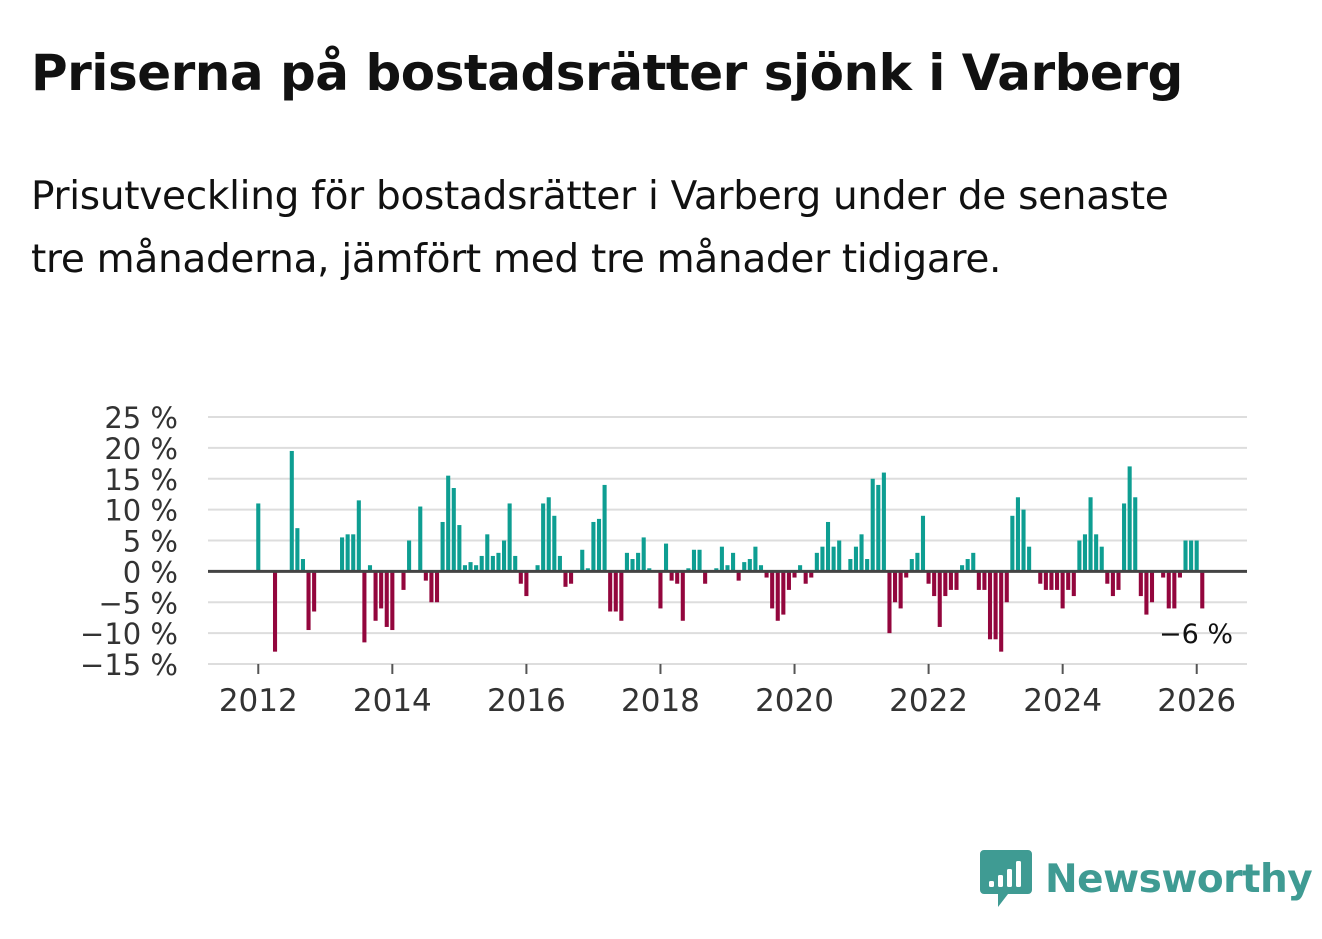 This screenshot has height=939, width=1322. I want to click on y-tick-label: 10 %, so click(141, 511).